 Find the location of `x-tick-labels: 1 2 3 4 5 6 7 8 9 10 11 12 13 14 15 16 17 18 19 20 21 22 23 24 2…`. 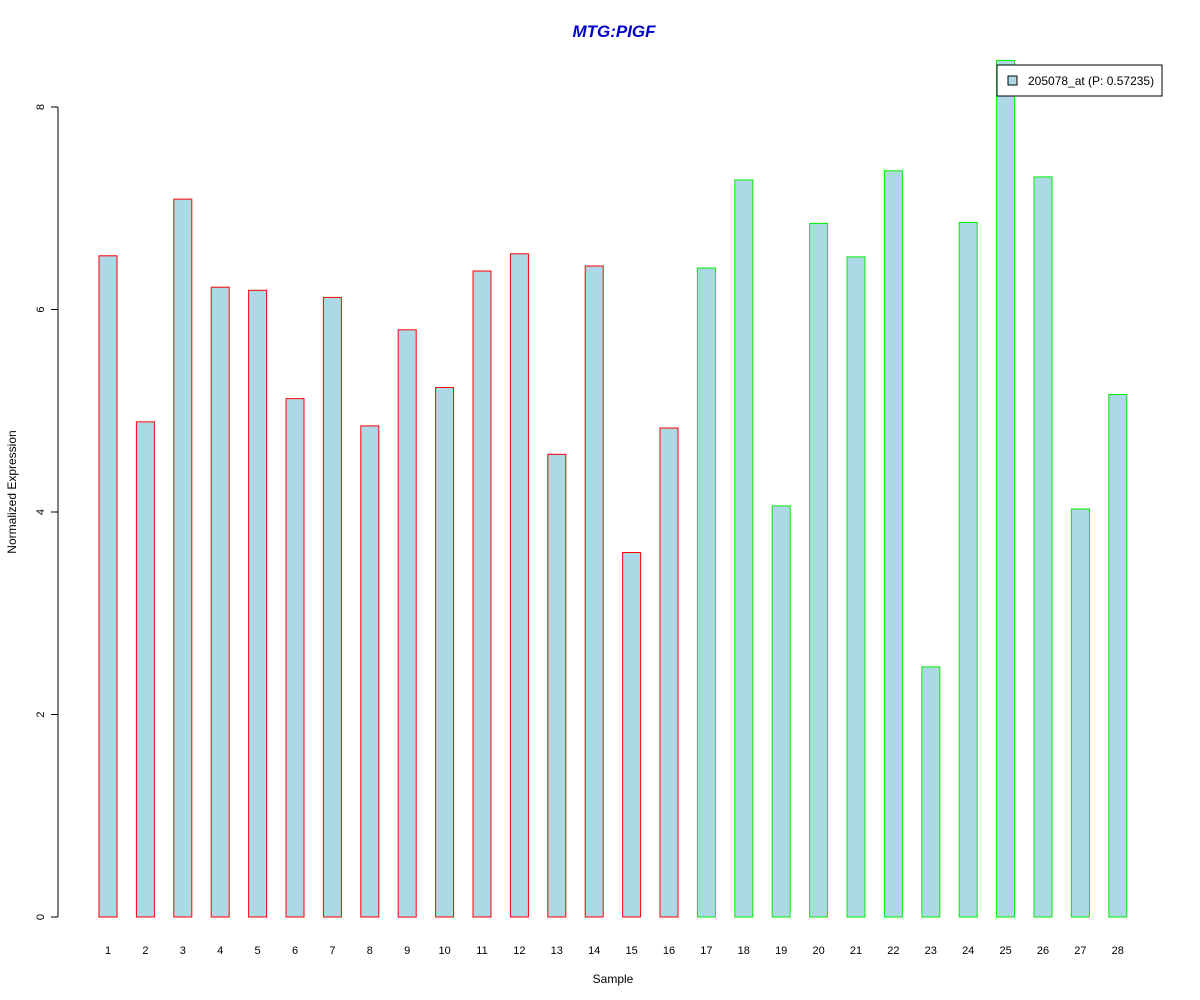

x-tick-labels: 1 2 3 4 5 6 7 8 9 10 11 12 13 14 15 16 17 18 19 20 21 22 23 24 2… is located at coordinates (614, 951).